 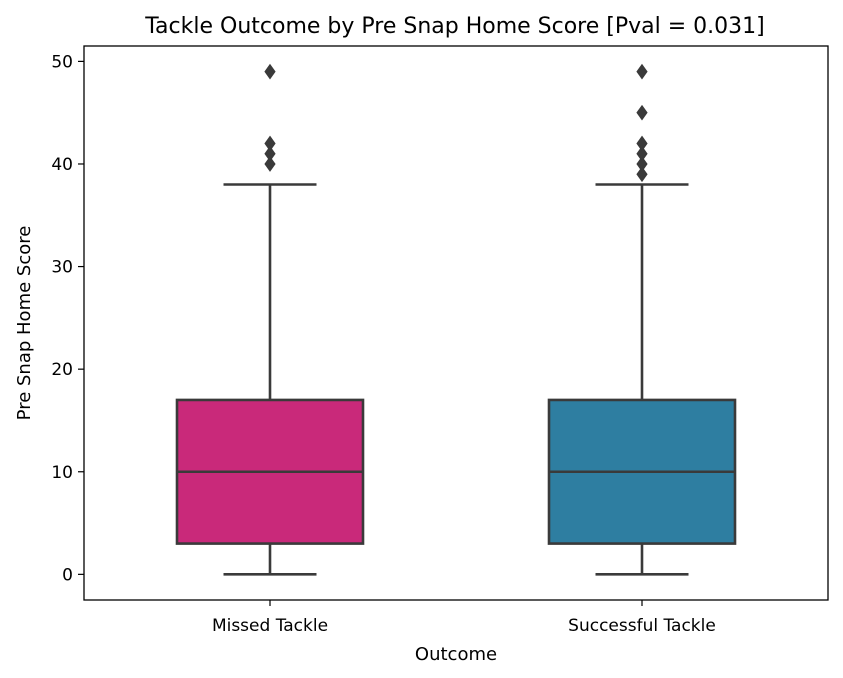 What do you see at coordinates (456, 654) in the screenshot?
I see `x-axis-label: Outcome` at bounding box center [456, 654].